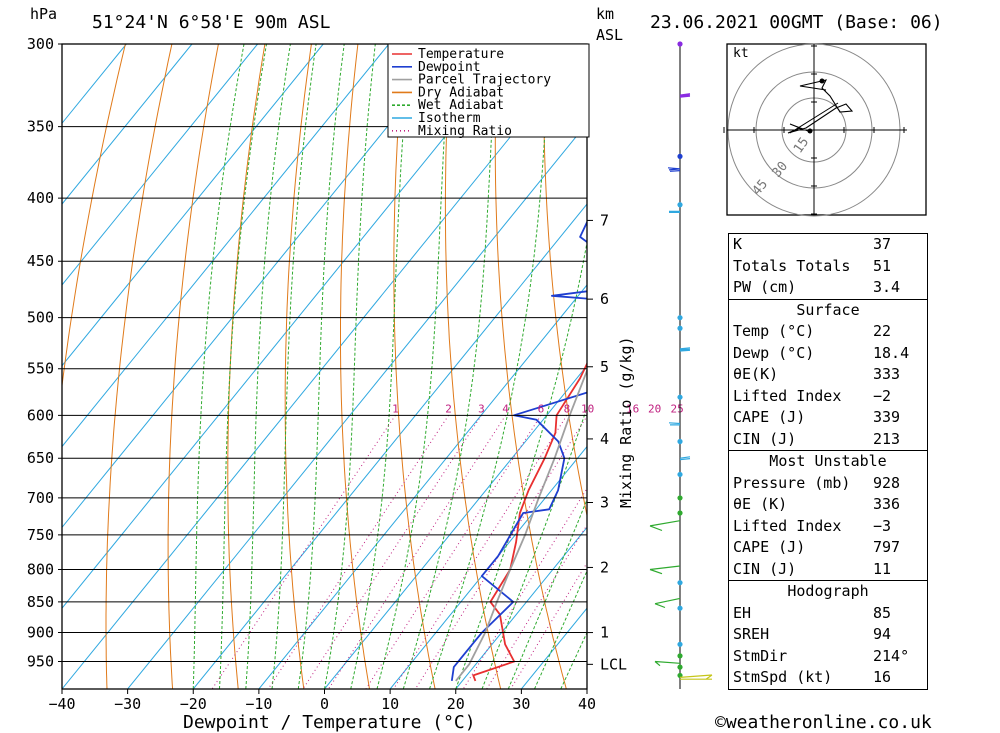 This screenshot has width=1000, height=733. I want to click on mixing-ratio-label: 4, so click(505, 408).